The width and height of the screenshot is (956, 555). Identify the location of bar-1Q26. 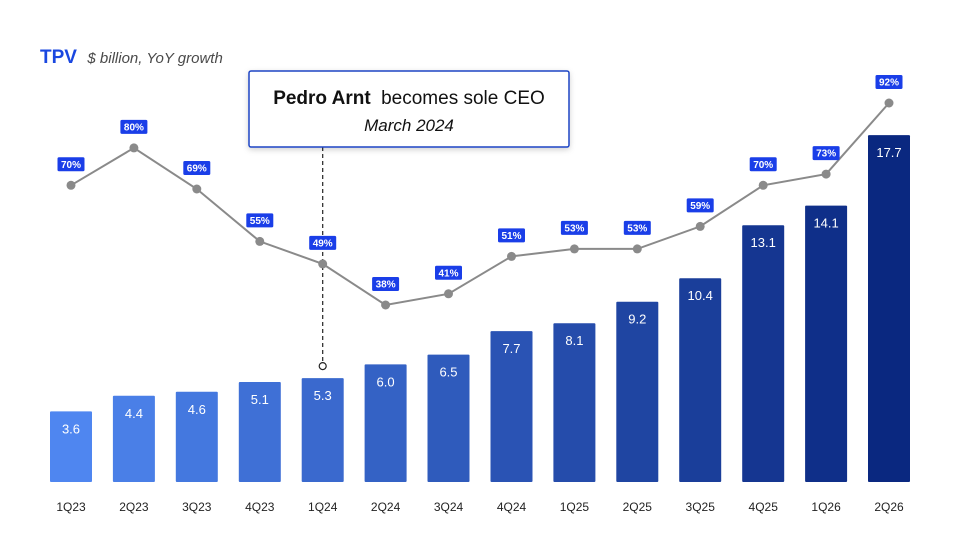
(826, 343).